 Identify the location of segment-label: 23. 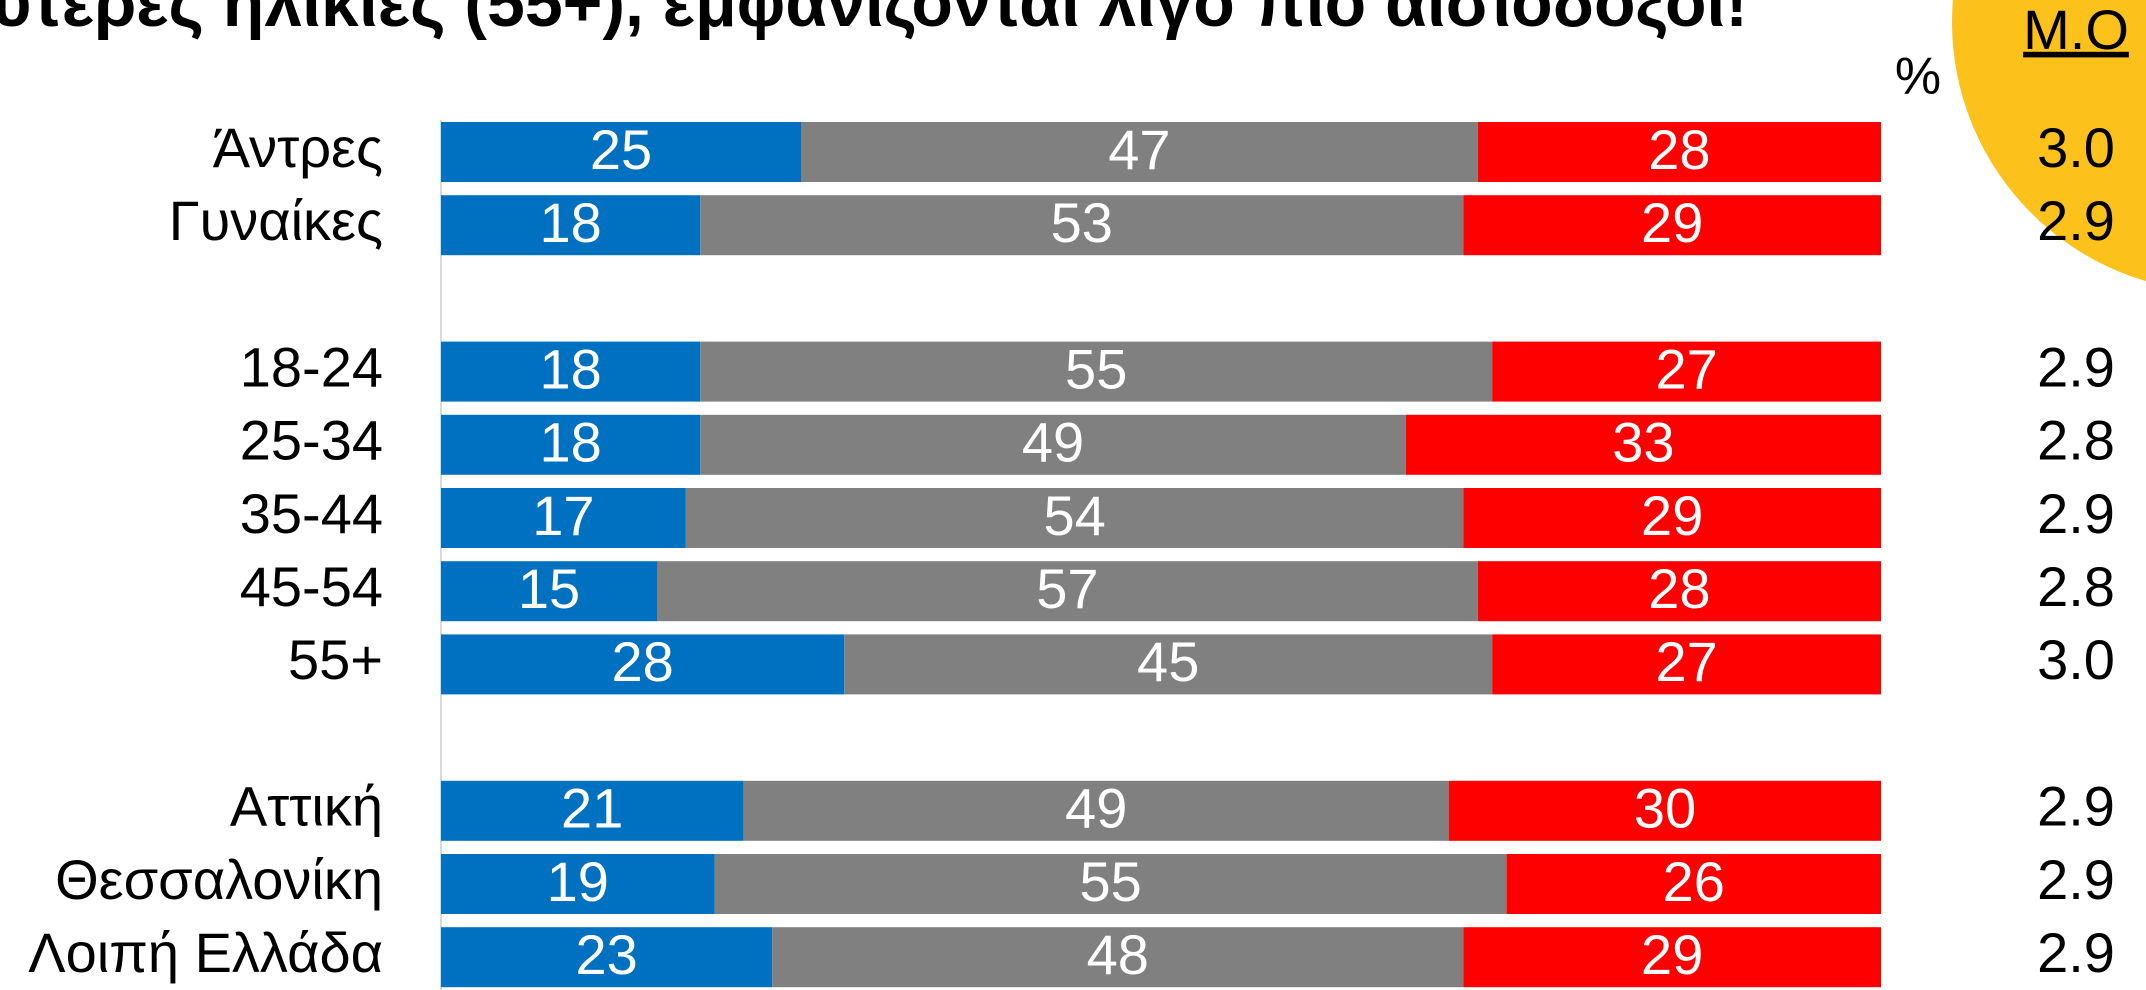
(606, 954).